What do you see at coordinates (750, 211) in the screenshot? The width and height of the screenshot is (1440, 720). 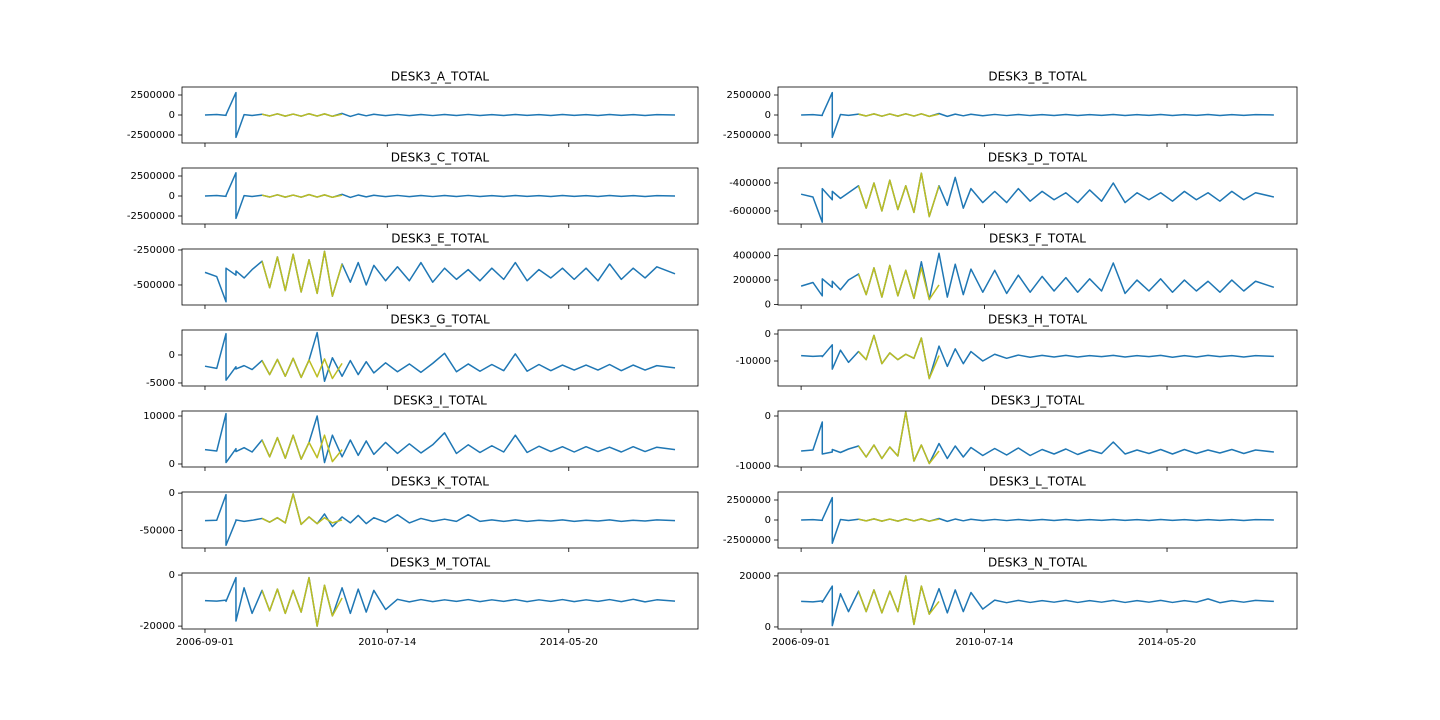 I see `y-tick-label: -600000` at bounding box center [750, 211].